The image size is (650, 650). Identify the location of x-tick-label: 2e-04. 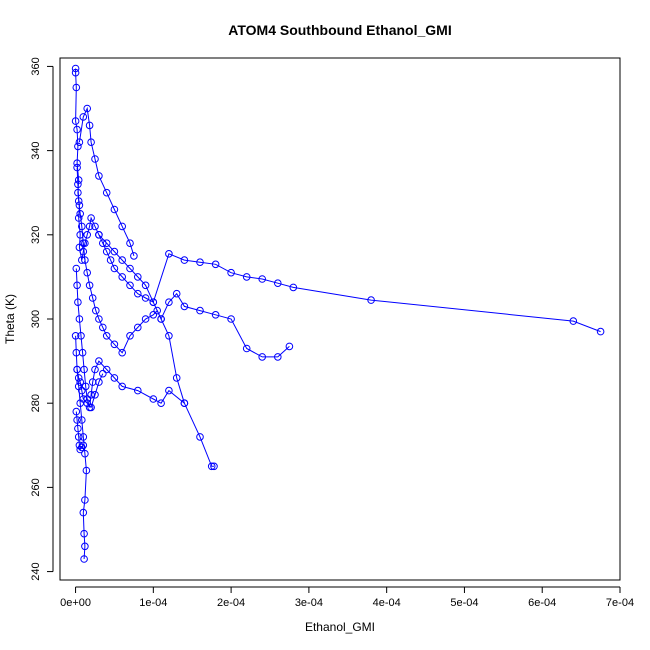
(231, 603).